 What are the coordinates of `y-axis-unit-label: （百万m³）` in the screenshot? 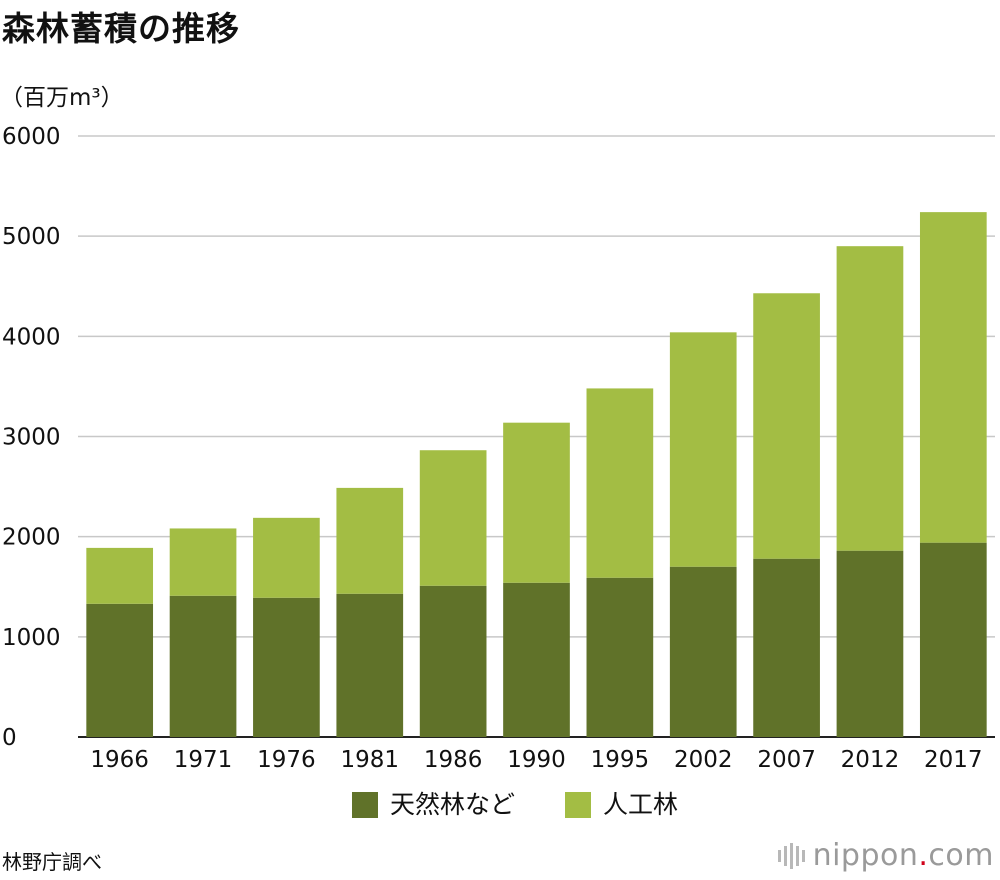 It's located at (62, 98).